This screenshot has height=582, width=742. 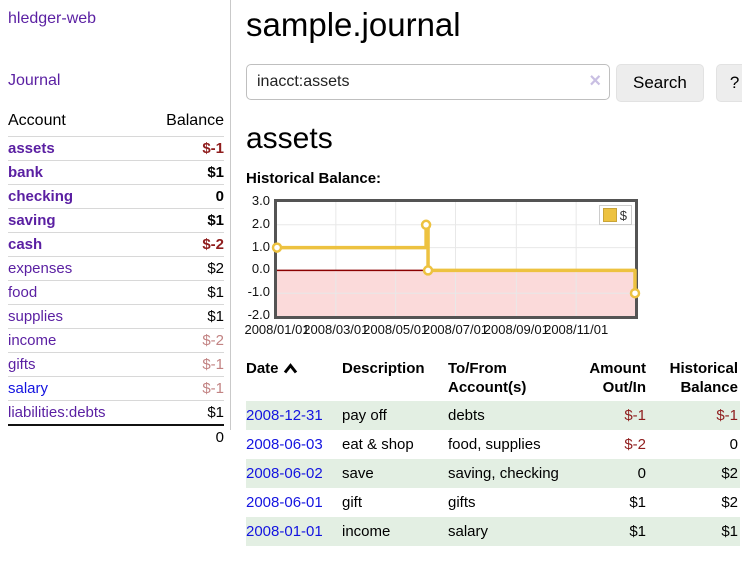 What do you see at coordinates (595, 81) in the screenshot?
I see `clear-search-icon: ×` at bounding box center [595, 81].